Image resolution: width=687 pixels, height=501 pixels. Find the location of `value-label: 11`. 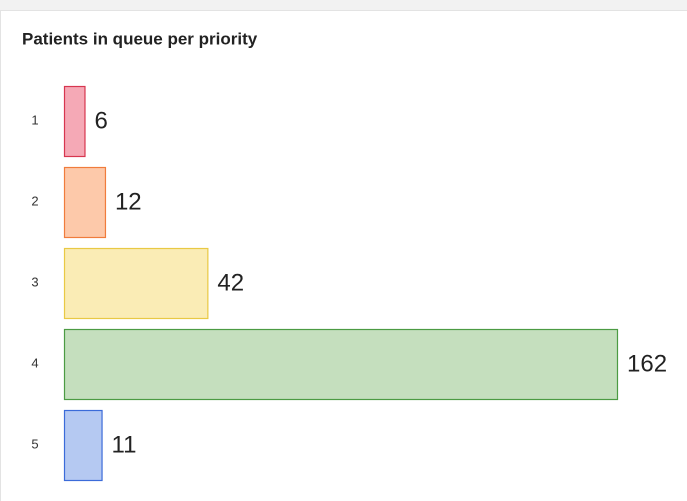

value-label: 11 is located at coordinates (124, 444).